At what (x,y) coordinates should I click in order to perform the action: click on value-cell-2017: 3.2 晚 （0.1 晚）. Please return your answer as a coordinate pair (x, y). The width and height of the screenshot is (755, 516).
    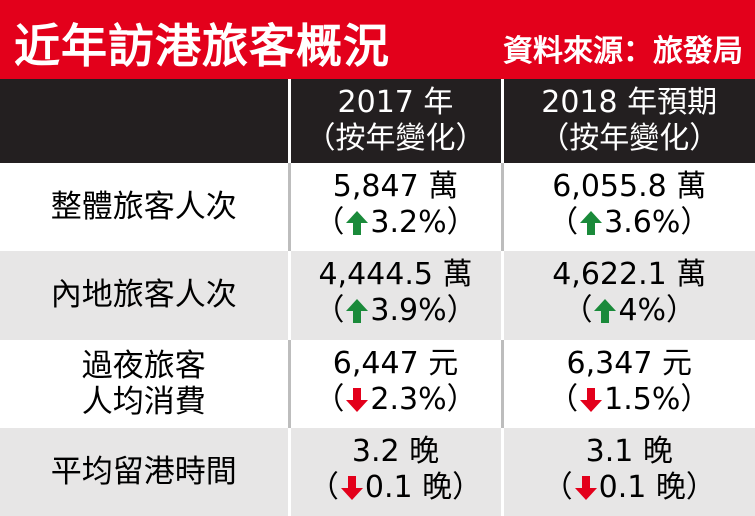
    Looking at the image, I should click on (394, 471).